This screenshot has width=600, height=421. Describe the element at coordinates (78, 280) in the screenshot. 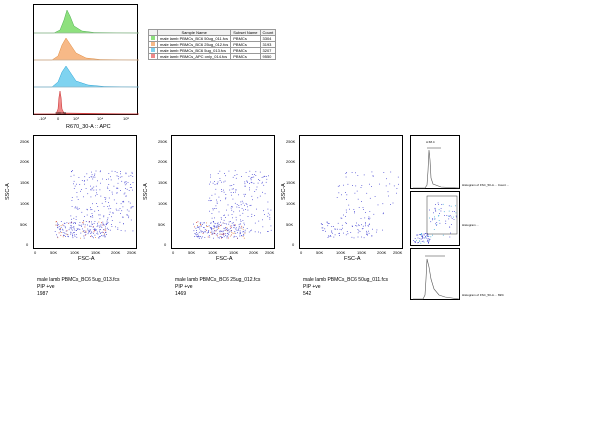

I see `caption-sample: male lamb PBMCs_BC6 5ug_013.fcs` at that location.